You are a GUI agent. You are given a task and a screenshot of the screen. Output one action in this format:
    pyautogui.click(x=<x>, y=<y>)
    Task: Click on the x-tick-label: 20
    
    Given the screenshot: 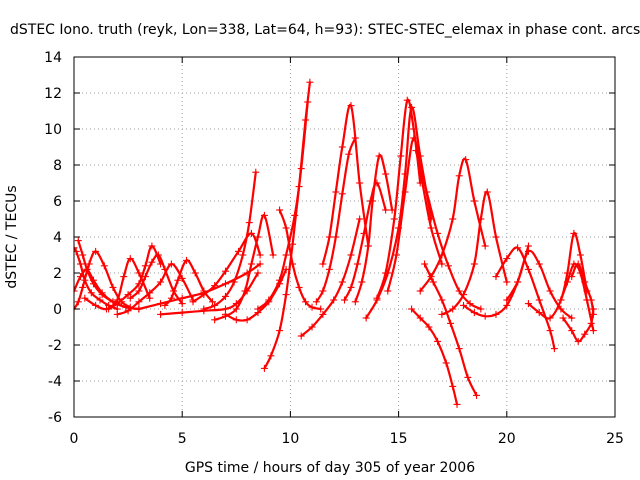 What is the action you would take?
    pyautogui.click(x=507, y=439)
    